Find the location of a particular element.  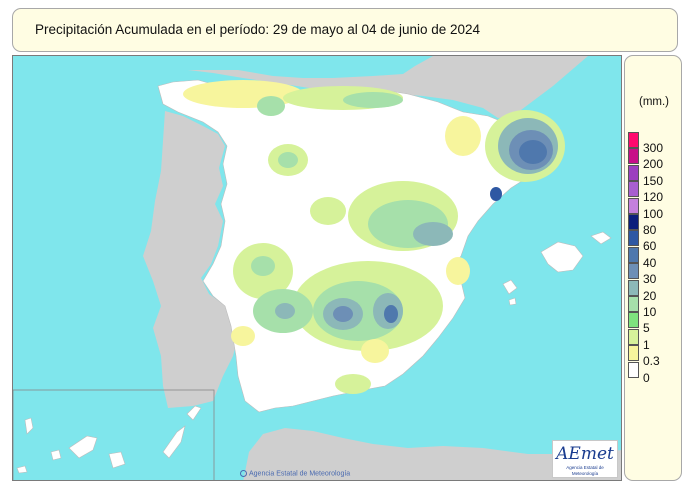

legend-label: 60 is located at coordinates (650, 246).